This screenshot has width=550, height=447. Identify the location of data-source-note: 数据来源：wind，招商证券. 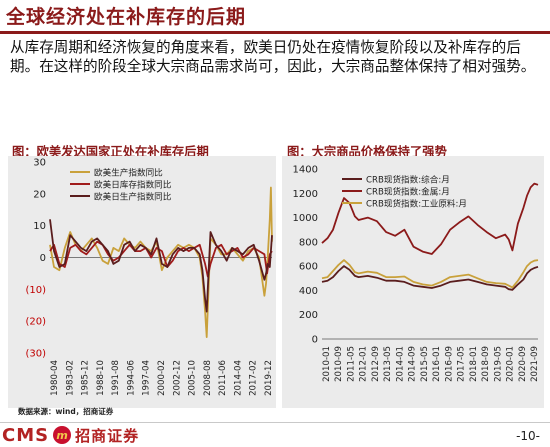
(66, 411).